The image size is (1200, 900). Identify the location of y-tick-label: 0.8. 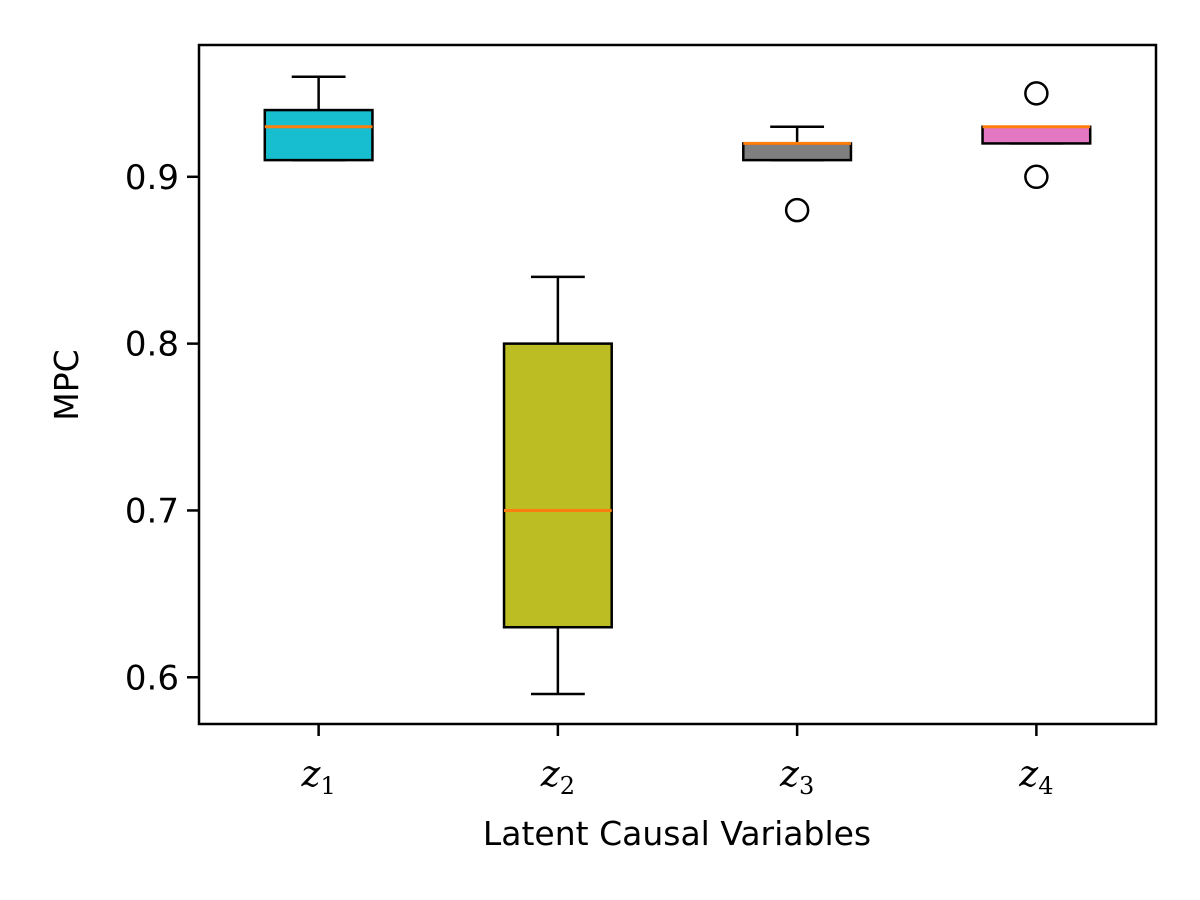
(152, 345).